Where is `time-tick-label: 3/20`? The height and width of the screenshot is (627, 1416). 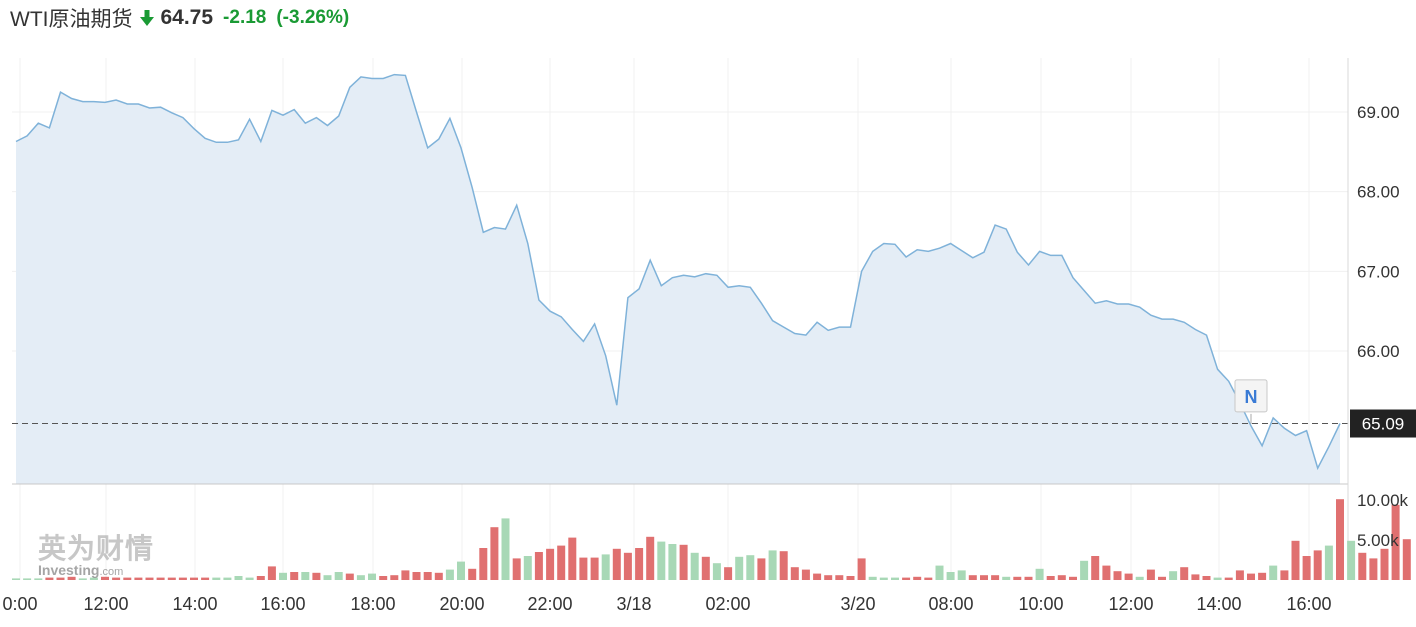
time-tick-label: 3/20 is located at coordinates (857, 604).